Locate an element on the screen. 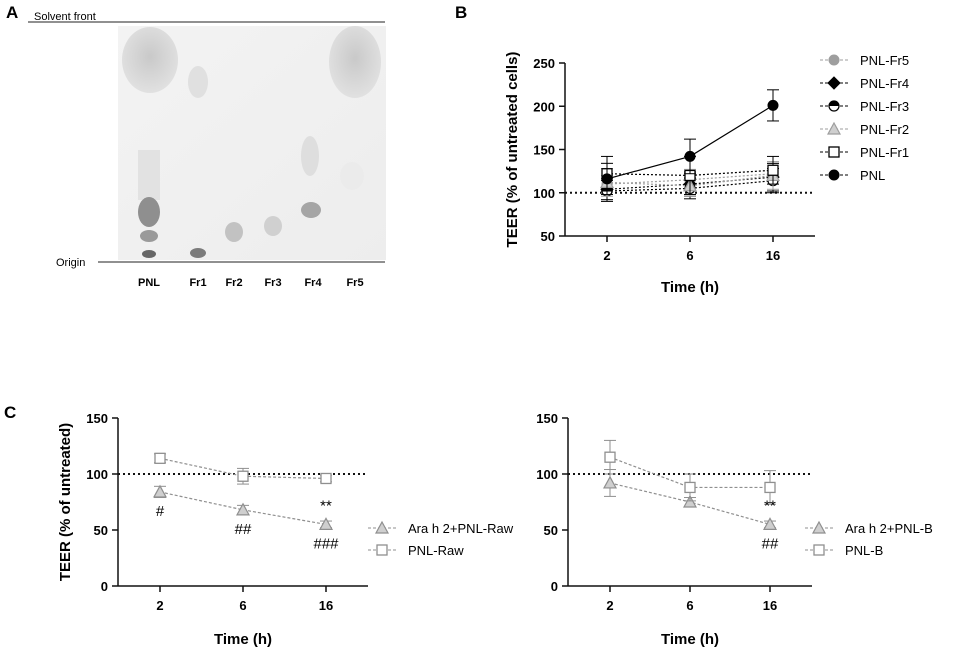 The image size is (955, 652). spot-fr4-band is located at coordinates (311, 210).